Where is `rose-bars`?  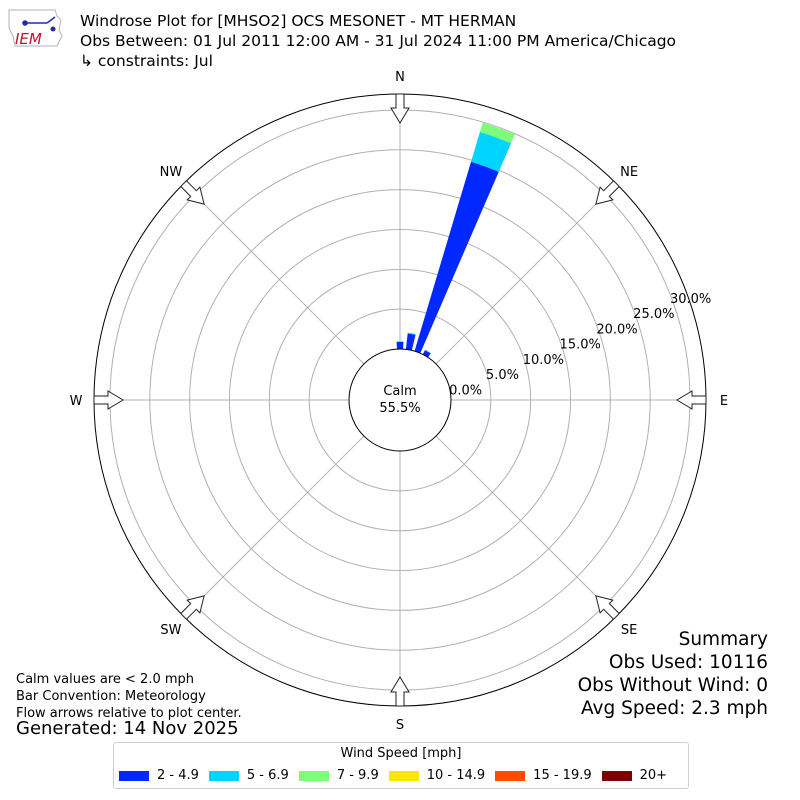 rose-bars is located at coordinates (455, 240).